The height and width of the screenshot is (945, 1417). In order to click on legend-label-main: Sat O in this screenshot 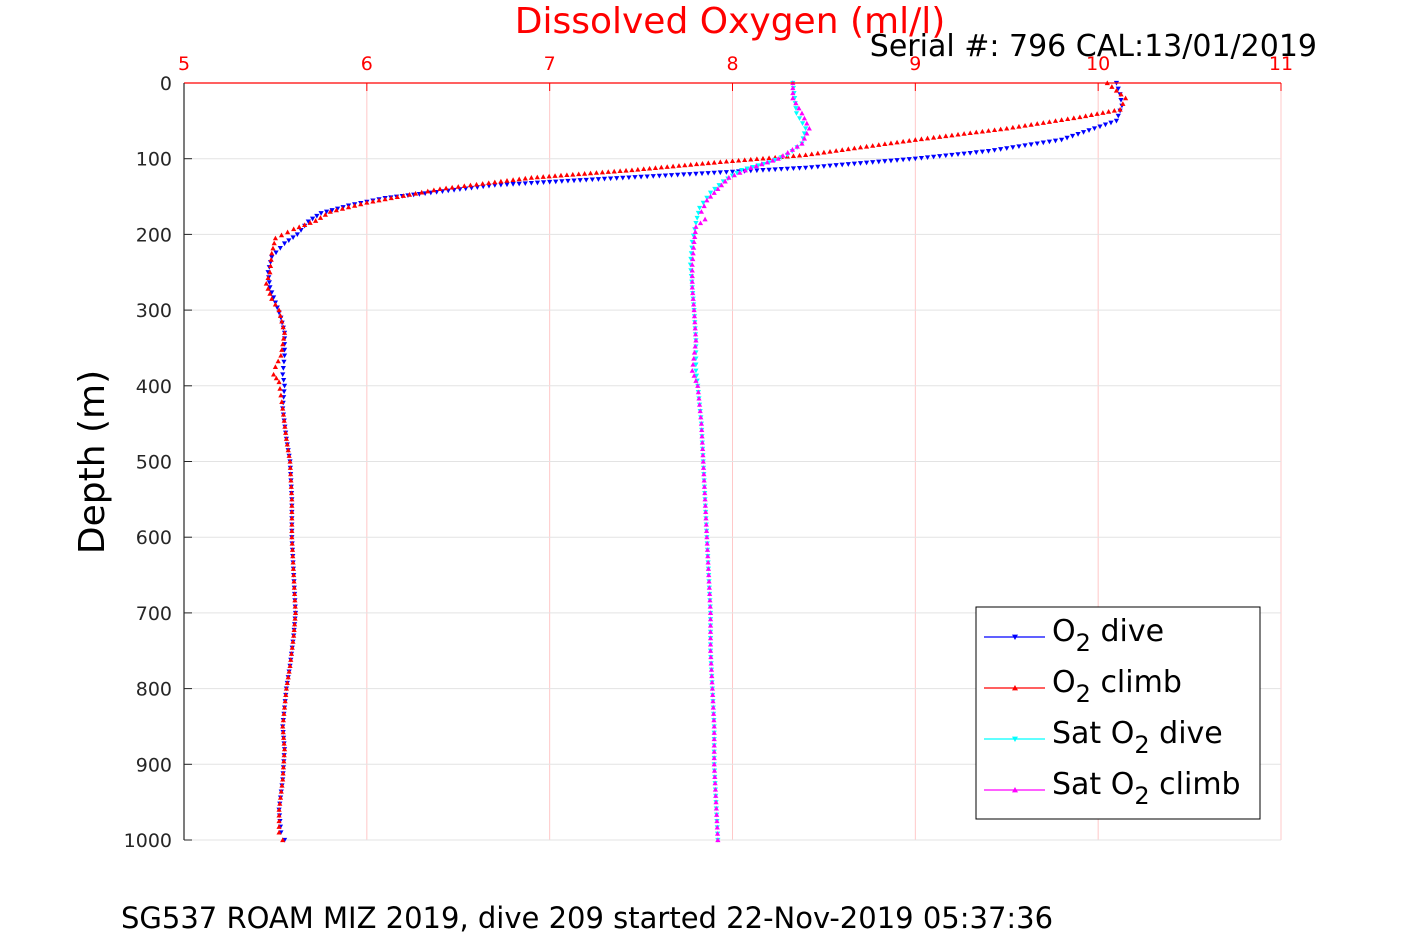, I will do `click(1093, 733)`.